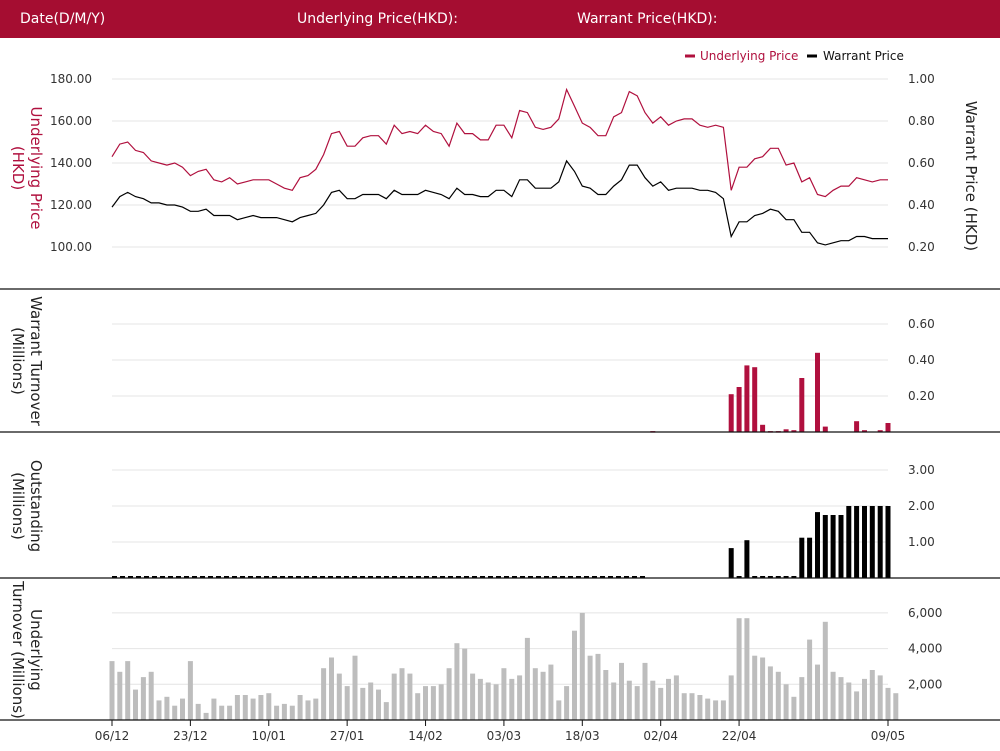  I want to click on y-axis-label-left-line: Underlying Price, so click(36, 167).